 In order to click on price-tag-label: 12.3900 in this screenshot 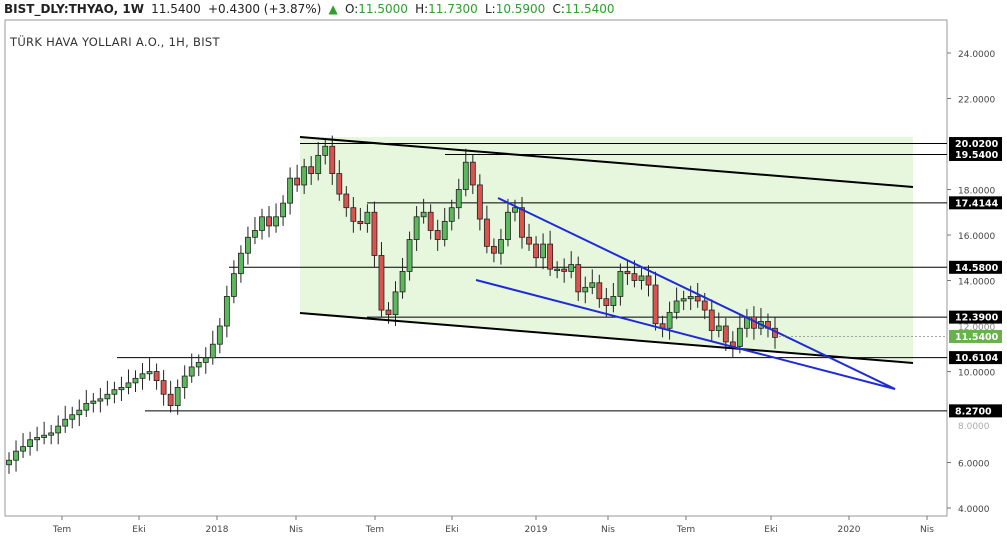, I will do `click(977, 318)`.